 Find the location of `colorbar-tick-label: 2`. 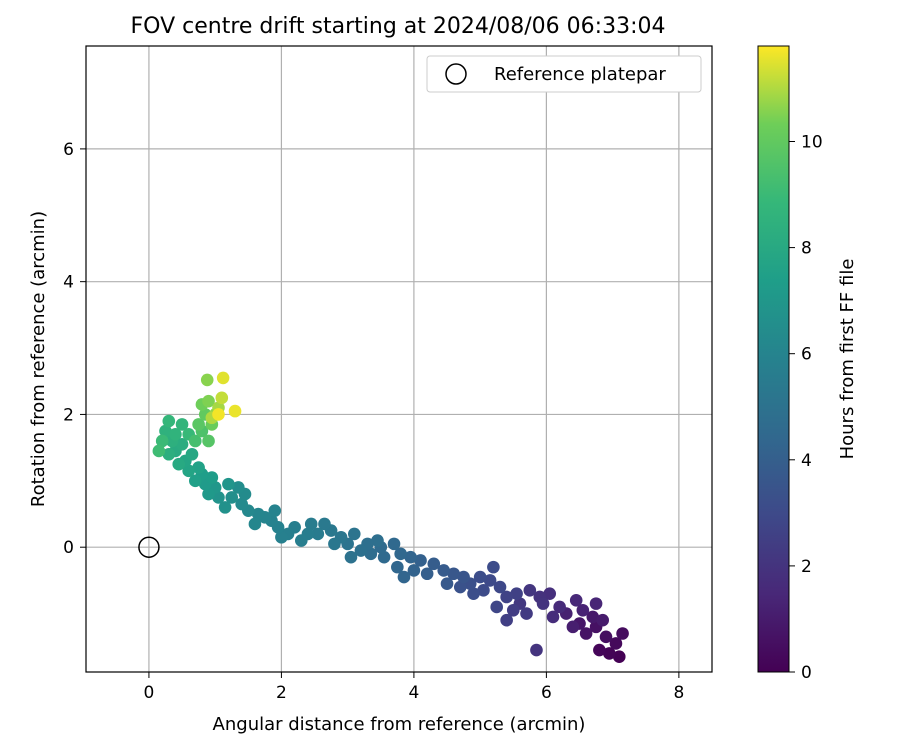

colorbar-tick-label: 2 is located at coordinates (806, 567).